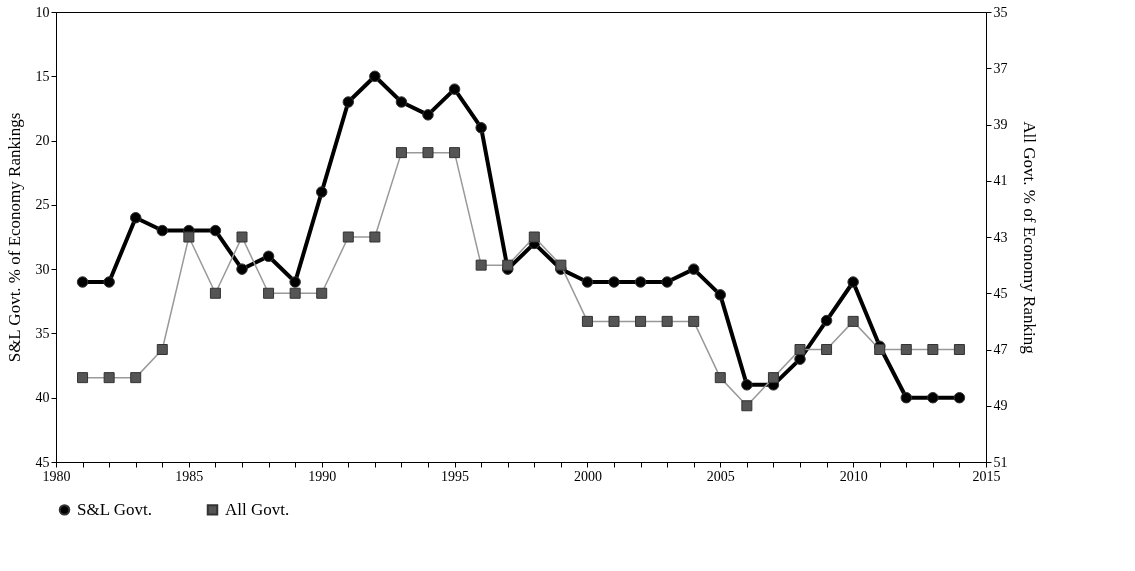 The width and height of the screenshot is (1135, 571). What do you see at coordinates (1000, 293) in the screenshot?
I see `y2-tick-label: 45` at bounding box center [1000, 293].